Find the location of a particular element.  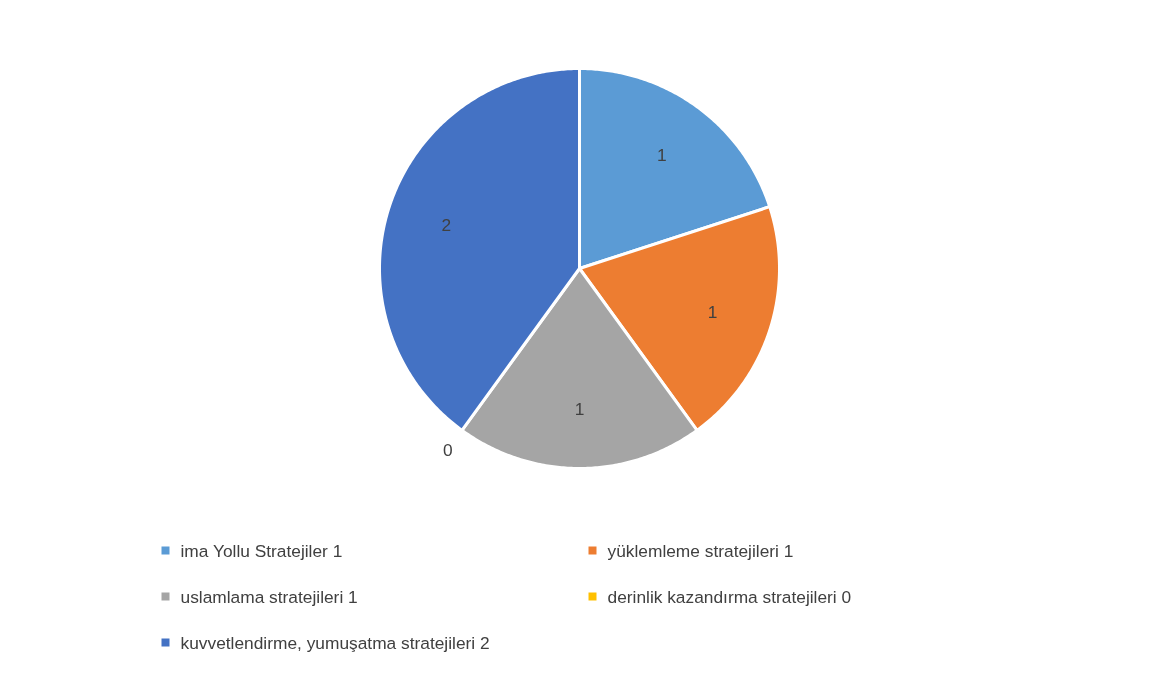

legend-label: derinlik kazandırma stratejileri 0 is located at coordinates (729, 596).